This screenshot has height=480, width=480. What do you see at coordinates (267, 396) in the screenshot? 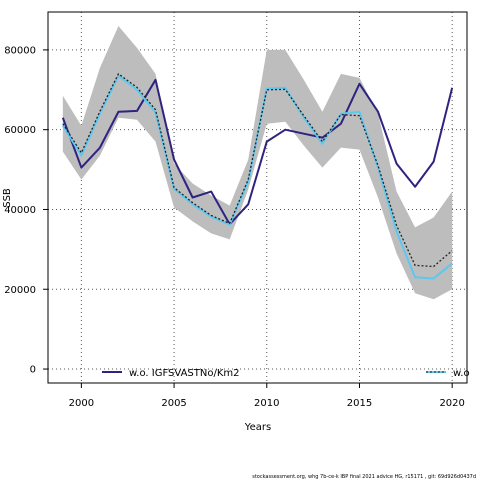
I see `x-axis-ticks: 2000 2005 2010 2015 2020` at bounding box center [267, 396].